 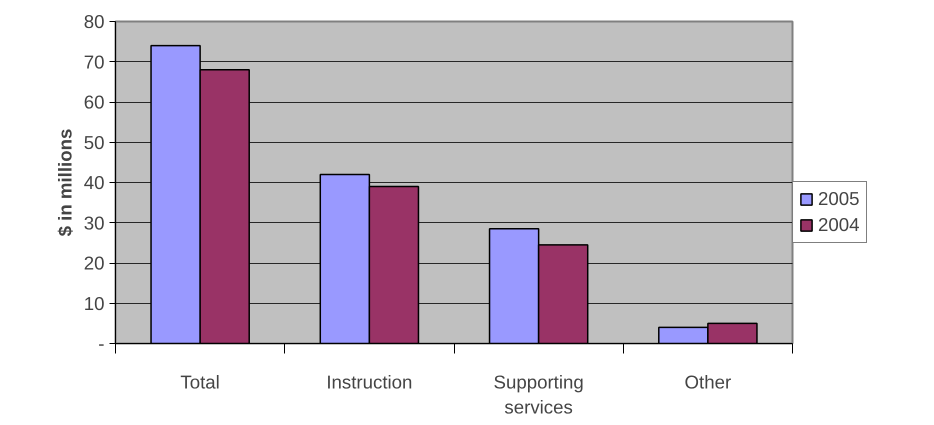 What do you see at coordinates (708, 382) in the screenshot?
I see `x-tick-label: Other` at bounding box center [708, 382].